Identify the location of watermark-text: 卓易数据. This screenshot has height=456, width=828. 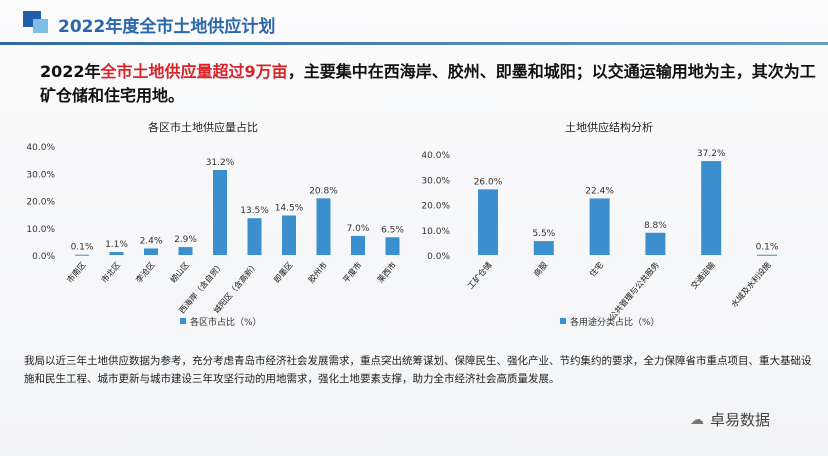
(740, 420).